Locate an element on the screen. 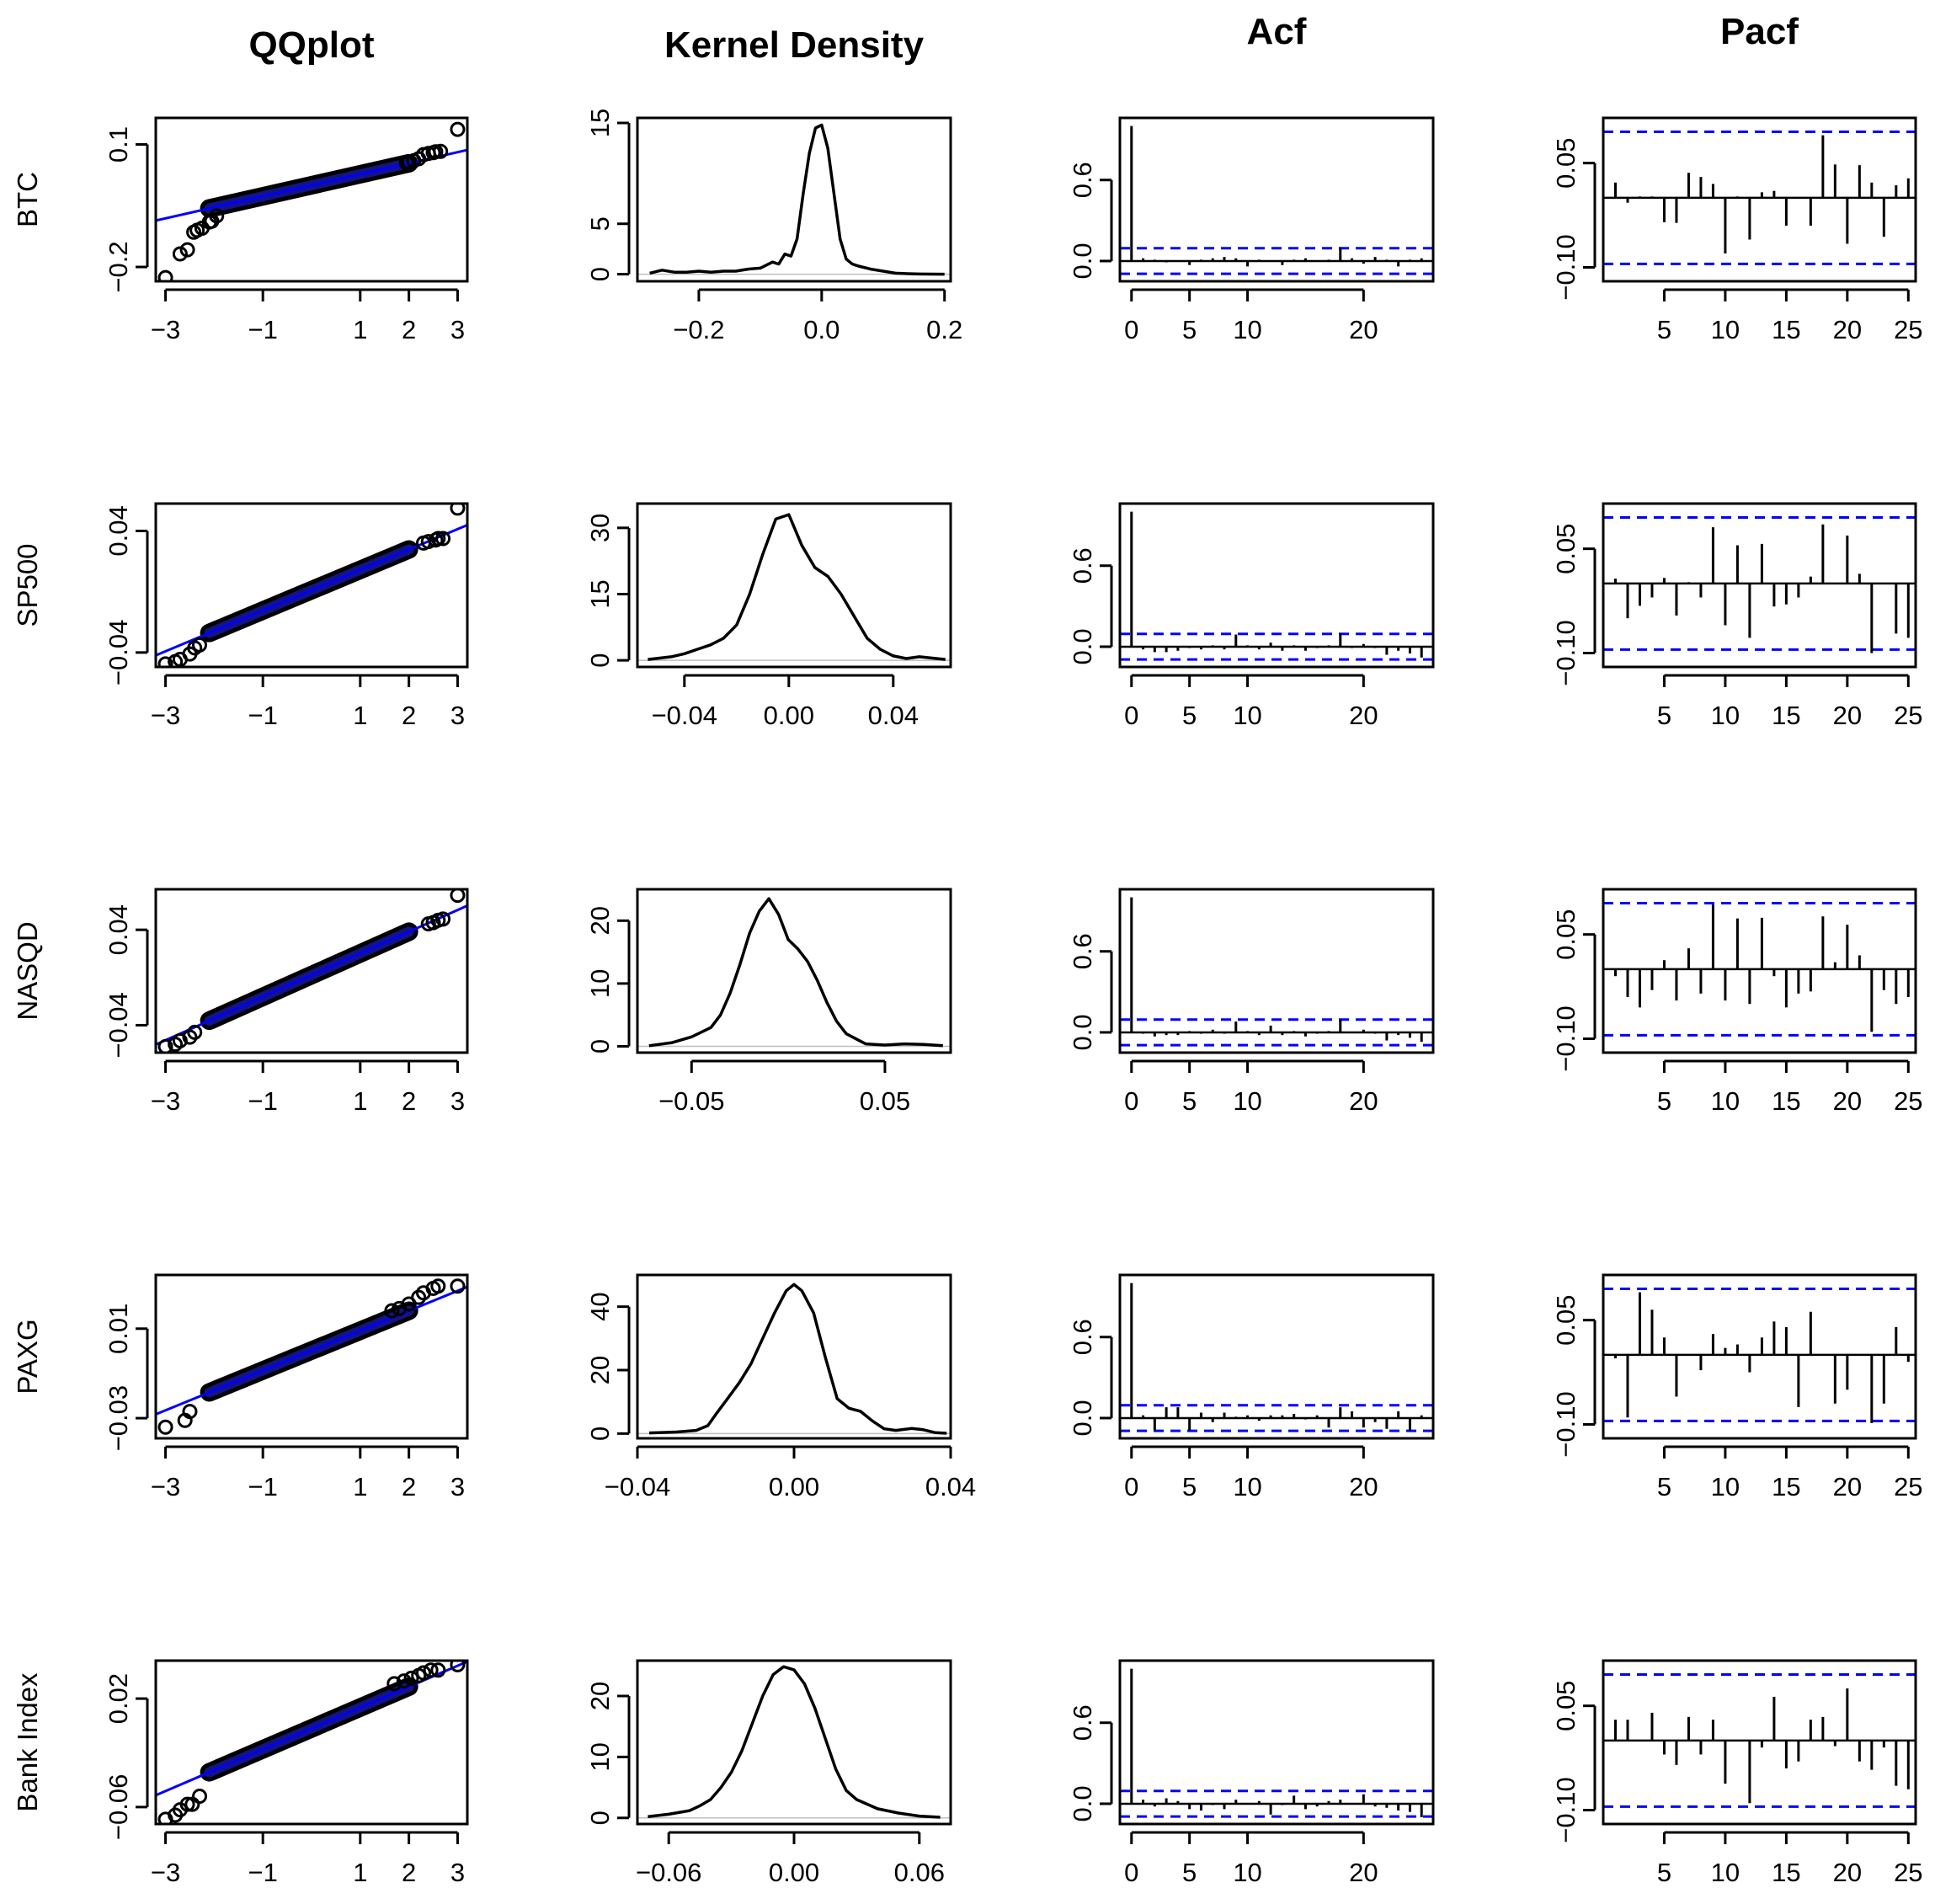  density-plot-area is located at coordinates (794, 1359).